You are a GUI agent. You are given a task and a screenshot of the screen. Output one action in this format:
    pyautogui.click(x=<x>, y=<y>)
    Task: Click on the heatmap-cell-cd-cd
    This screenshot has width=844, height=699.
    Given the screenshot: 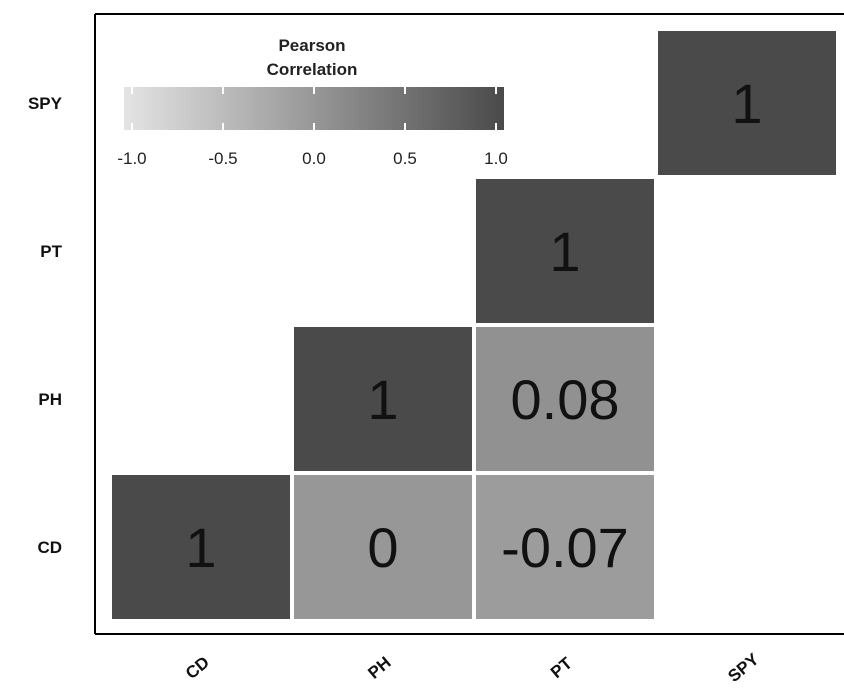 What is the action you would take?
    pyautogui.click(x=201, y=547)
    